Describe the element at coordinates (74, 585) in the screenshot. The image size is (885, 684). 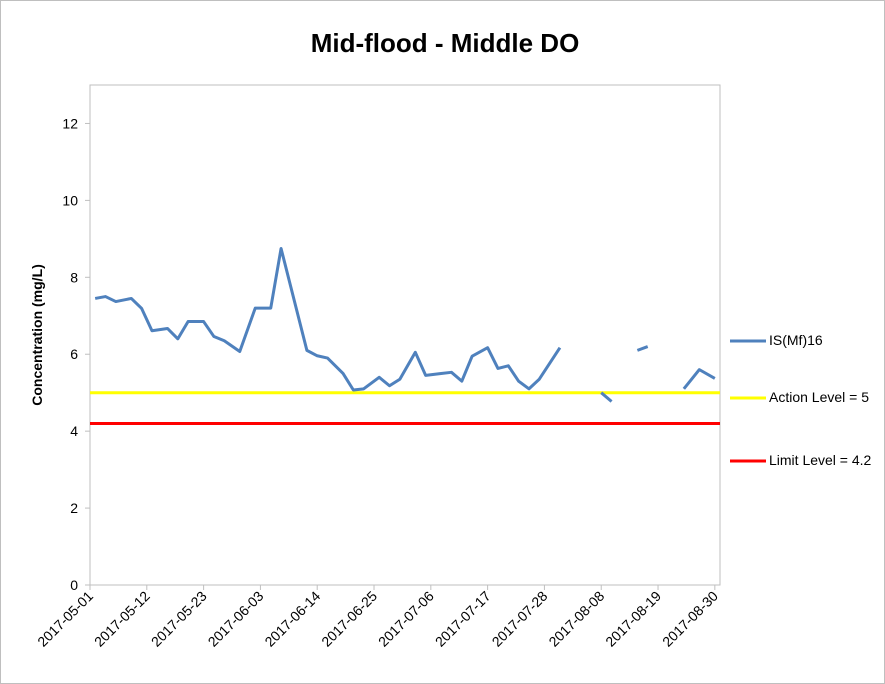
I see `y-tick-label: 0` at that location.